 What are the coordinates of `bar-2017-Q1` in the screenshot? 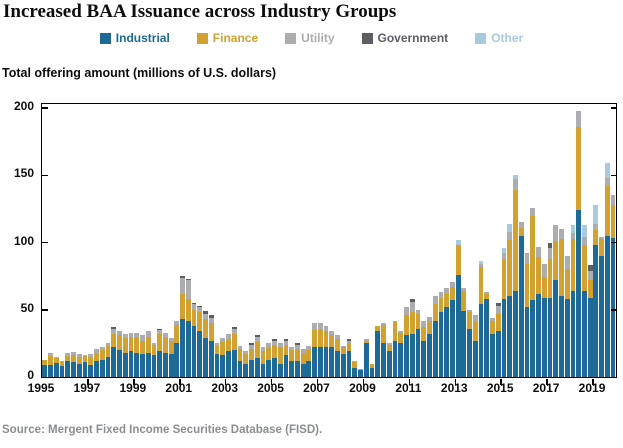 It's located at (550, 309).